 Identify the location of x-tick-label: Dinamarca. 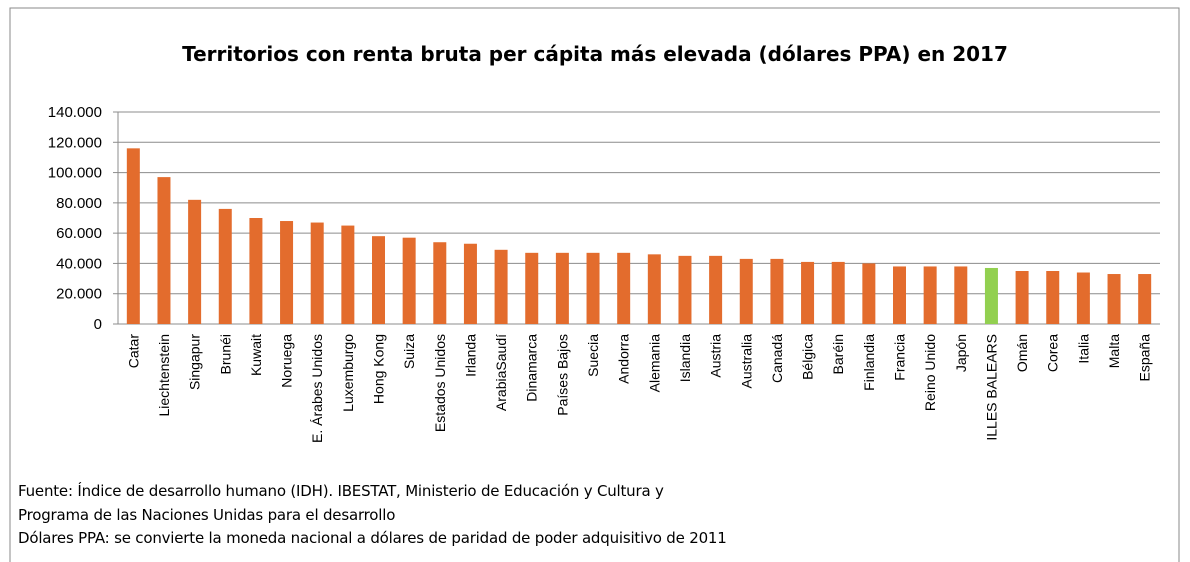
(532, 368).